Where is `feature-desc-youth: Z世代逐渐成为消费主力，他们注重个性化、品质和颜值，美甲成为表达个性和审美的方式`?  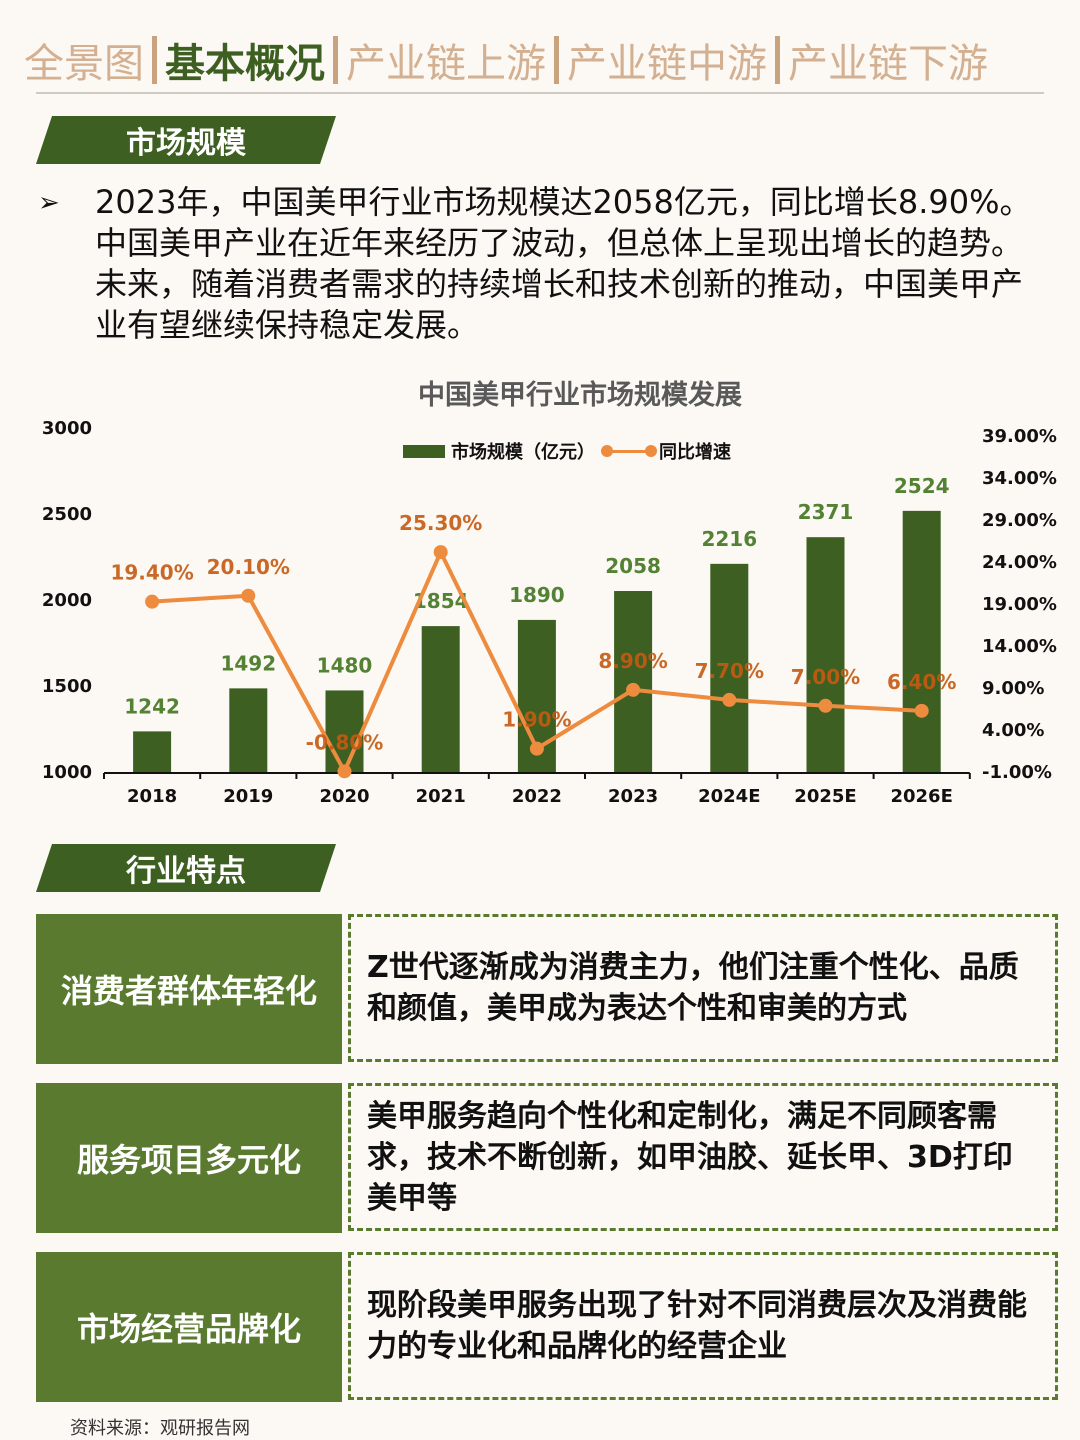 feature-desc-youth: Z世代逐渐成为消费主力，他们注重个性化、品质和颜值，美甲成为表达个性和审美的方式 is located at coordinates (703, 988).